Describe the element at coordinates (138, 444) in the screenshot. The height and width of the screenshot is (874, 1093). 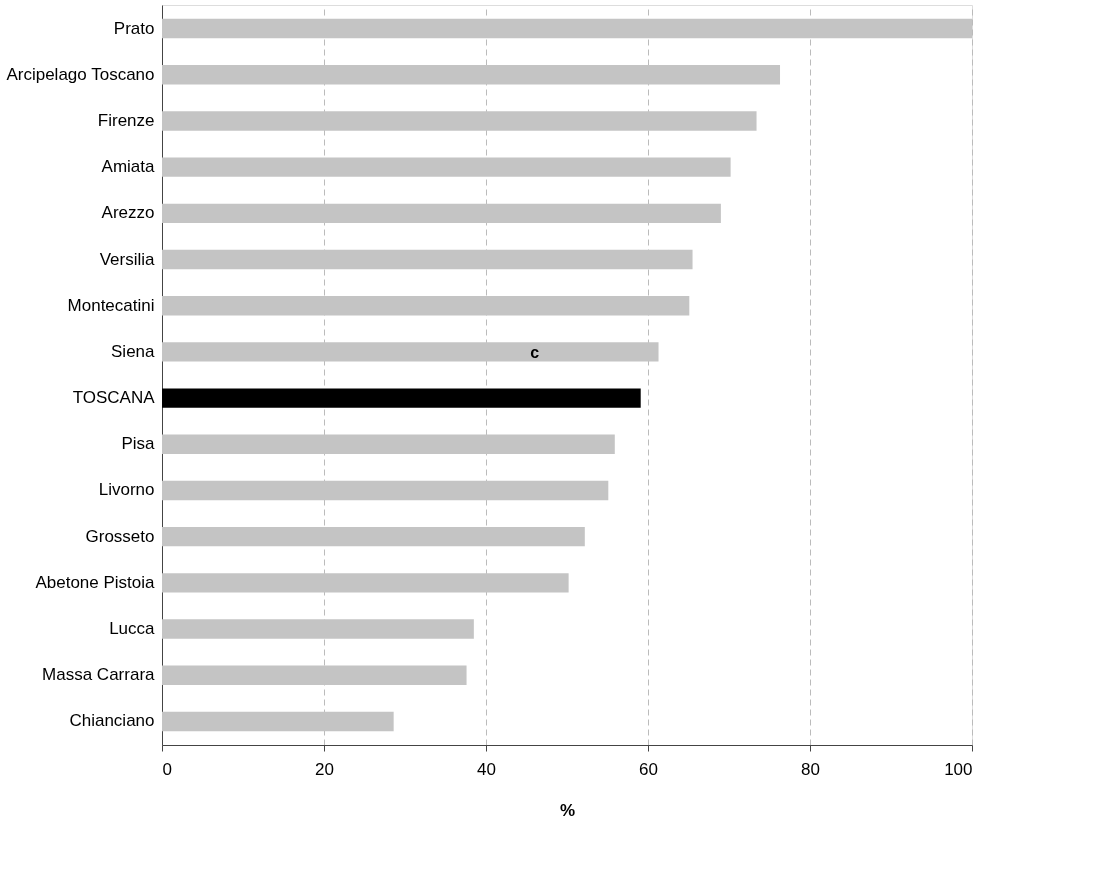
I see `y-tick-label: Pisa` at that location.